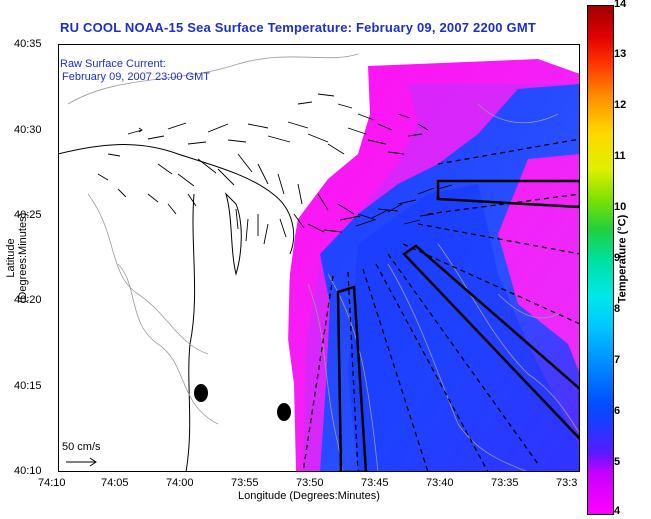 This screenshot has height=519, width=651. What do you see at coordinates (310, 483) in the screenshot?
I see `x-tick-label: 73:50` at bounding box center [310, 483].